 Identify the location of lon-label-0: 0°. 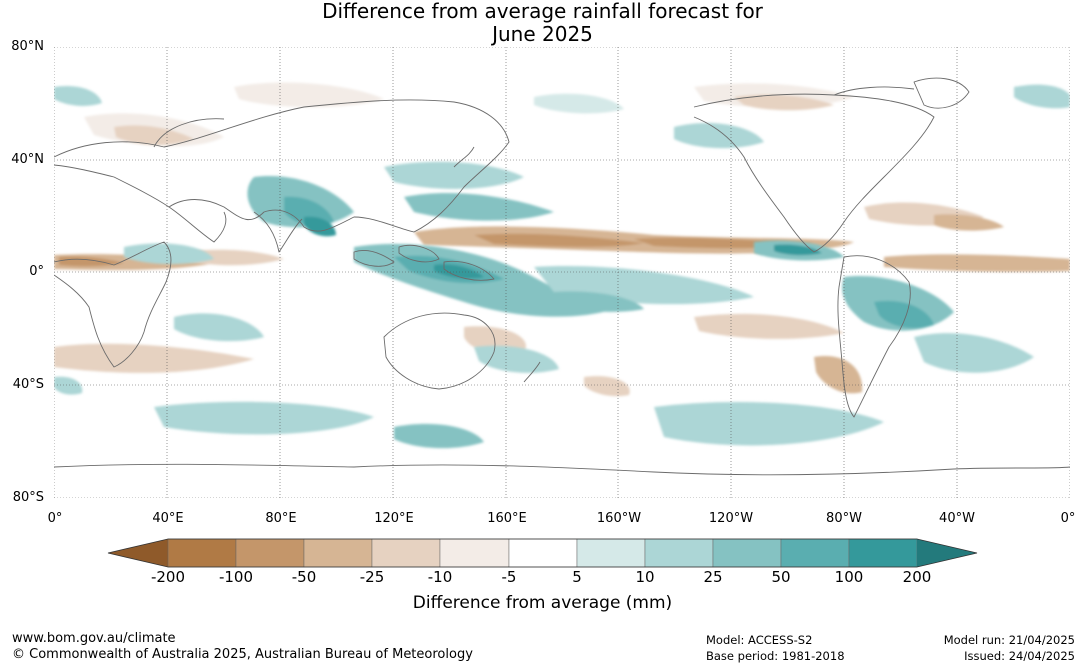
(55, 518).